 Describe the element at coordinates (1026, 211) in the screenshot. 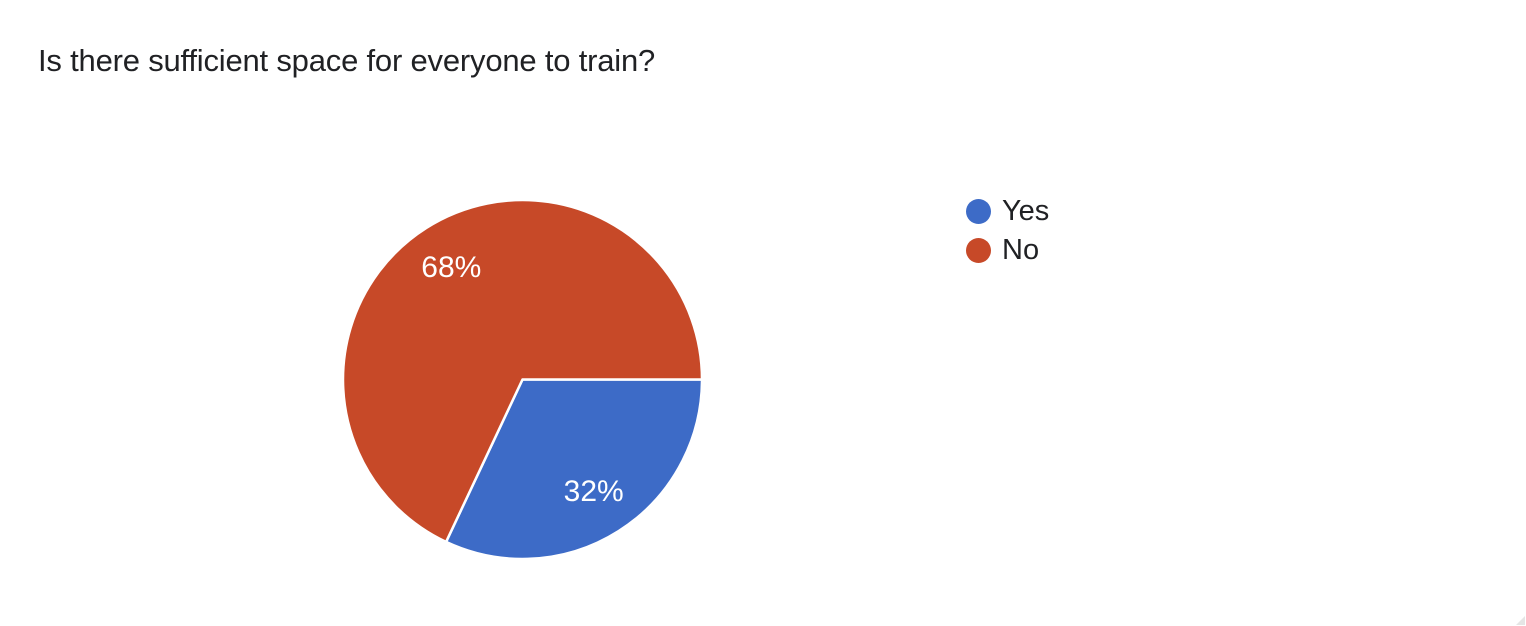

I see `legend-label: Yes` at that location.